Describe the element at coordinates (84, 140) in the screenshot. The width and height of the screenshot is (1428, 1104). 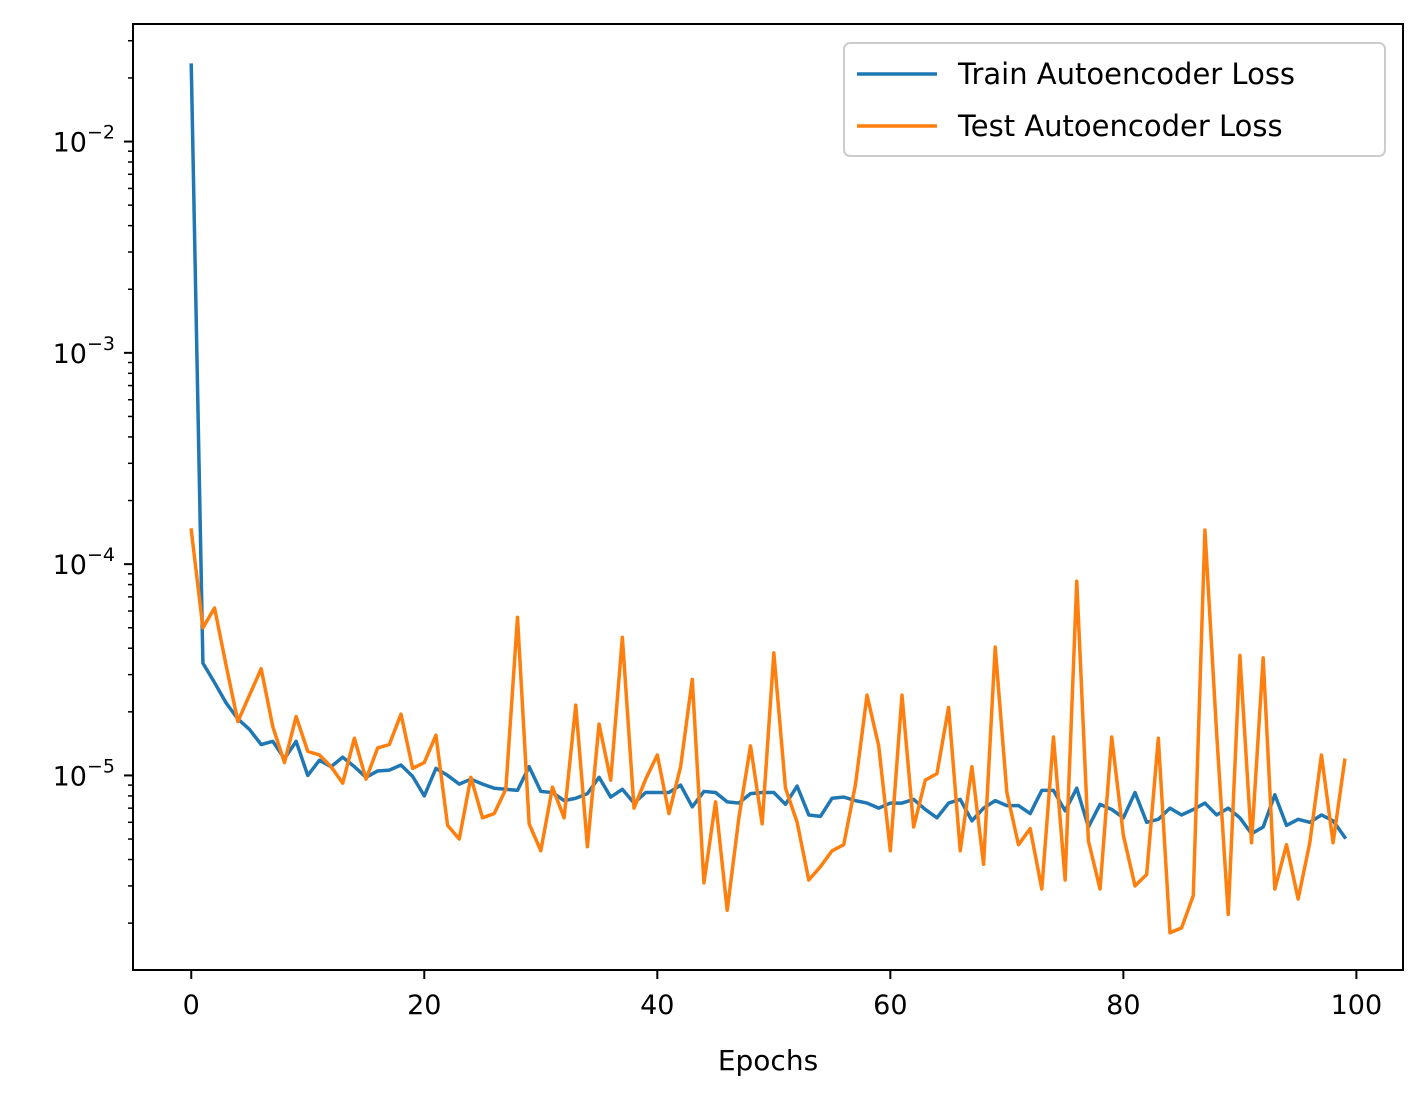
I see `y-tick-label: 10⁻²` at that location.